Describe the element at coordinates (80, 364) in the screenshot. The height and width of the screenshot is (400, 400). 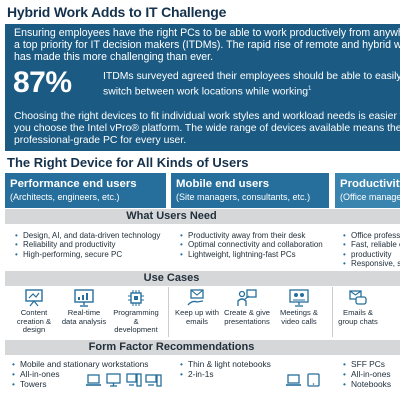
I see `list-item: Mobile and stationary workstations` at that location.